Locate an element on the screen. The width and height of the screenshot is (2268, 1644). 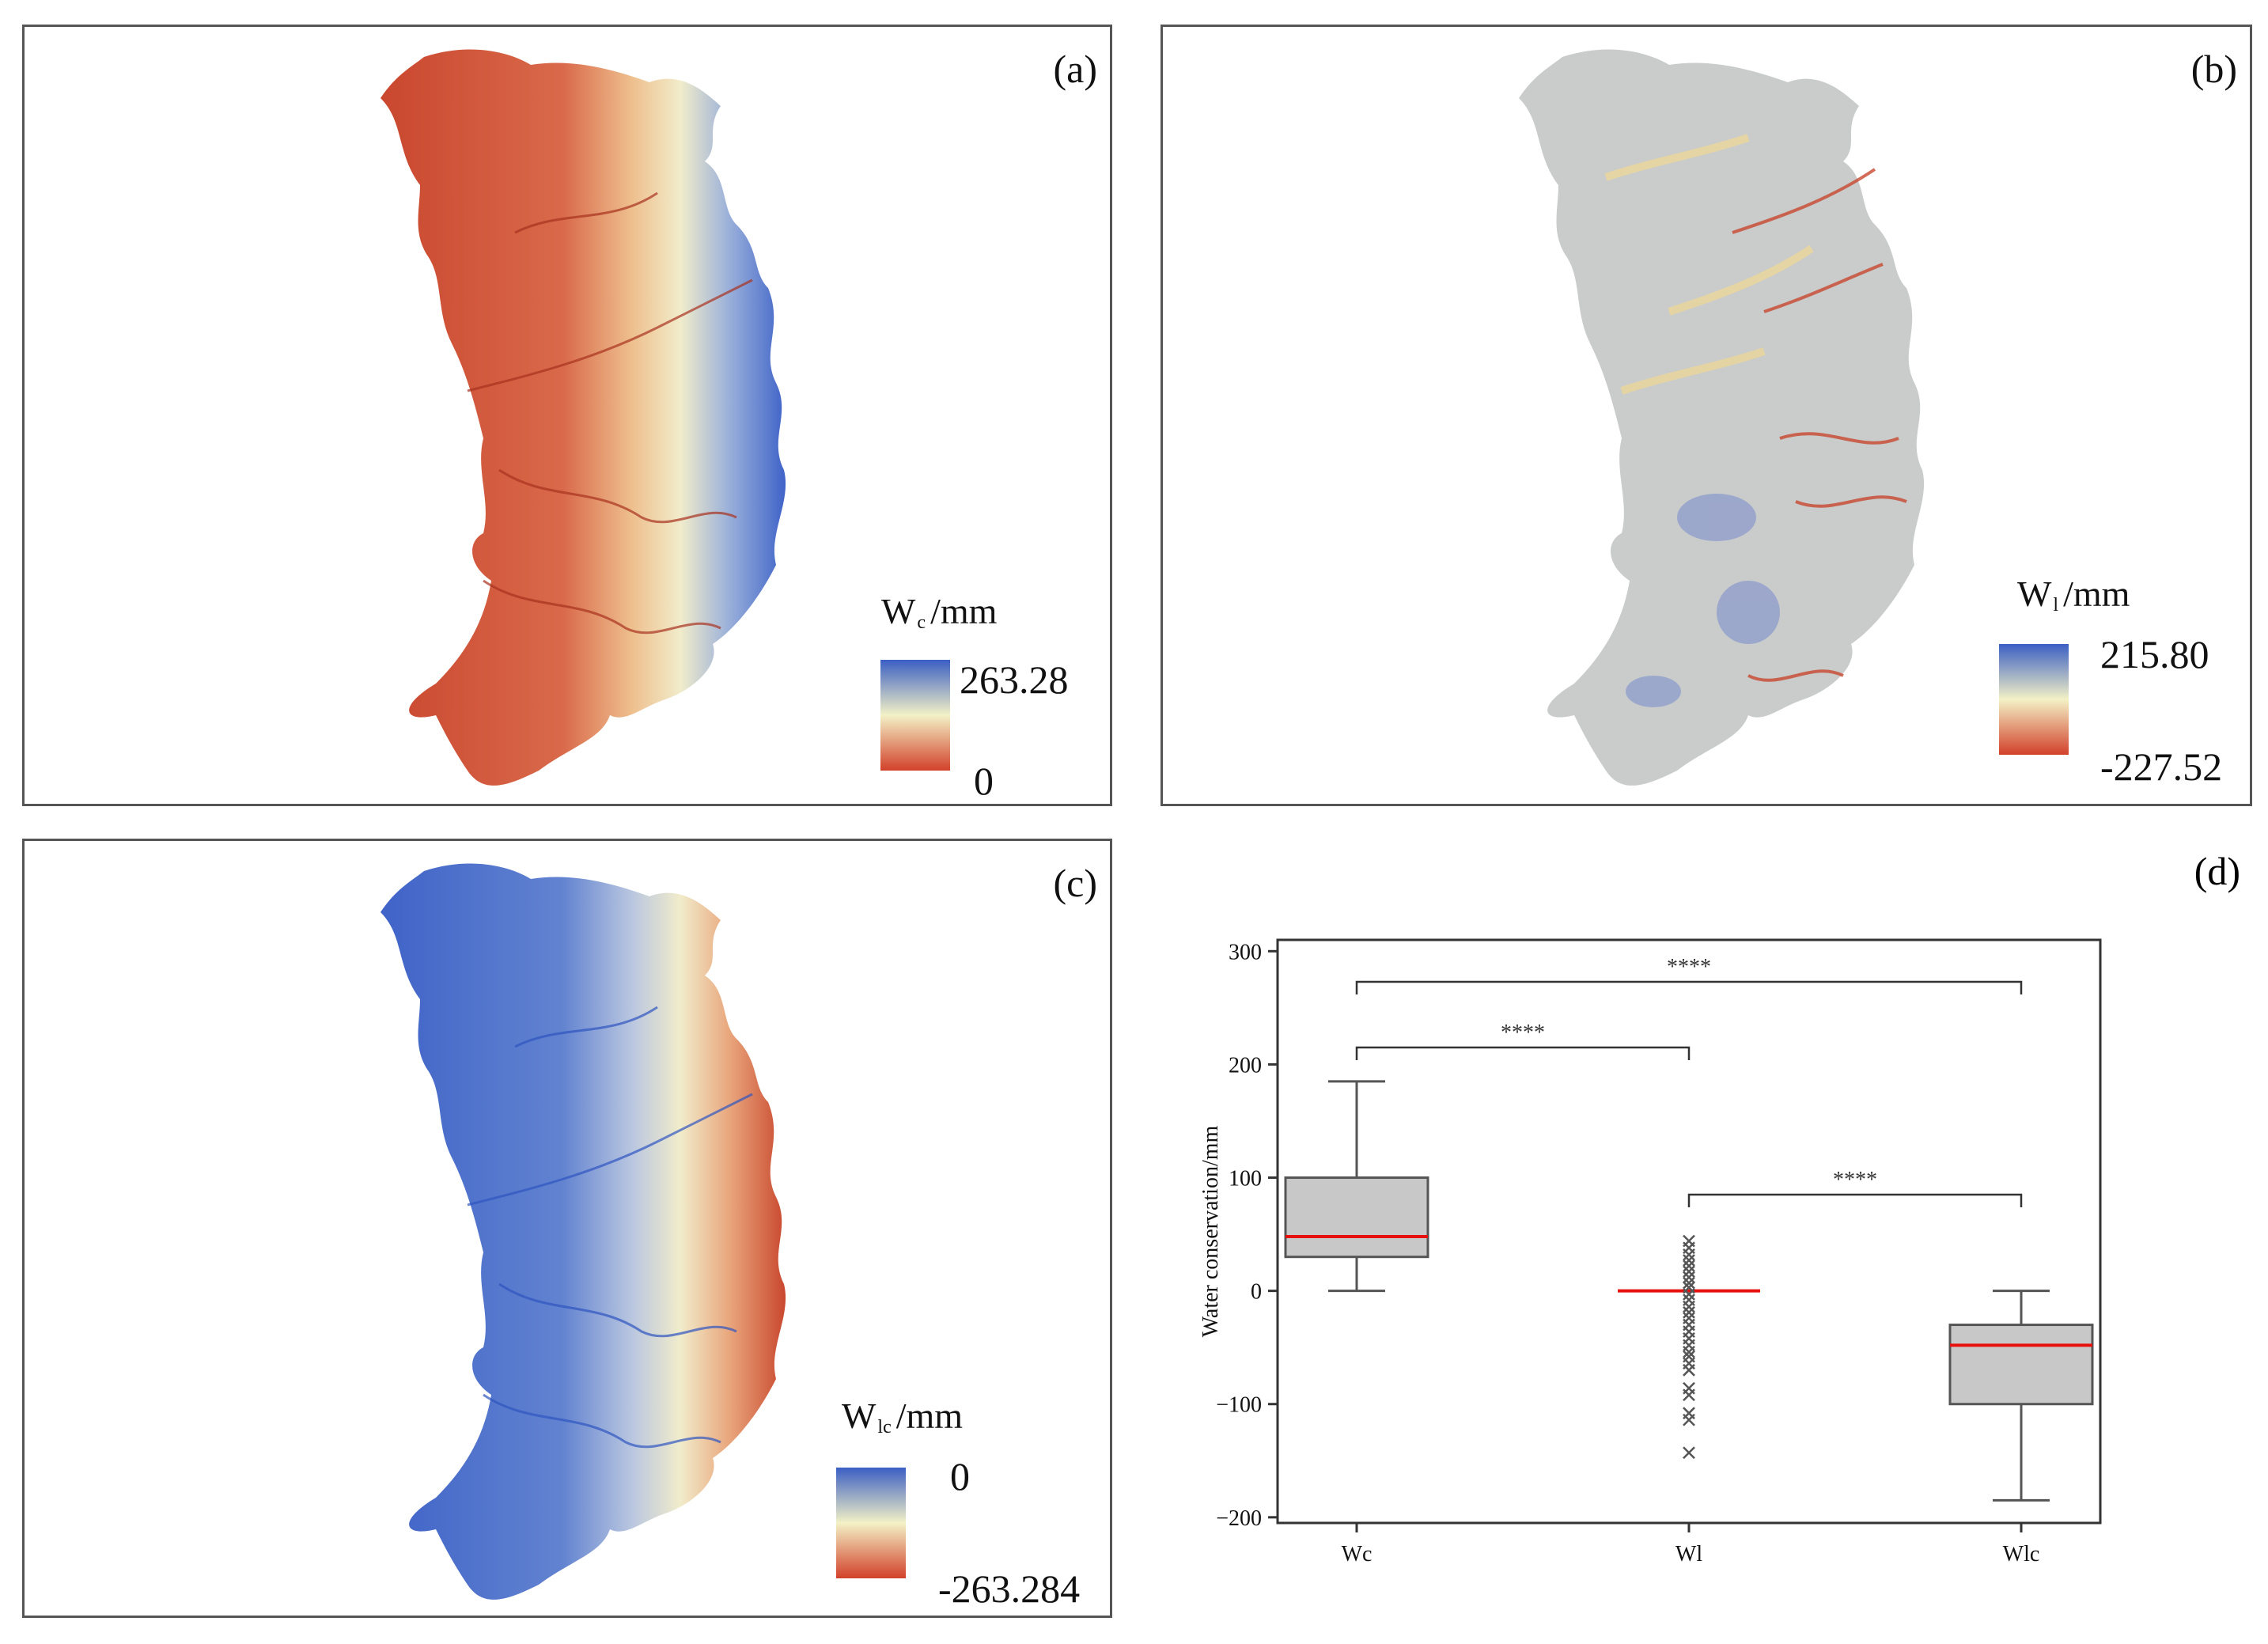
map-wlc is located at coordinates (583, 1231).